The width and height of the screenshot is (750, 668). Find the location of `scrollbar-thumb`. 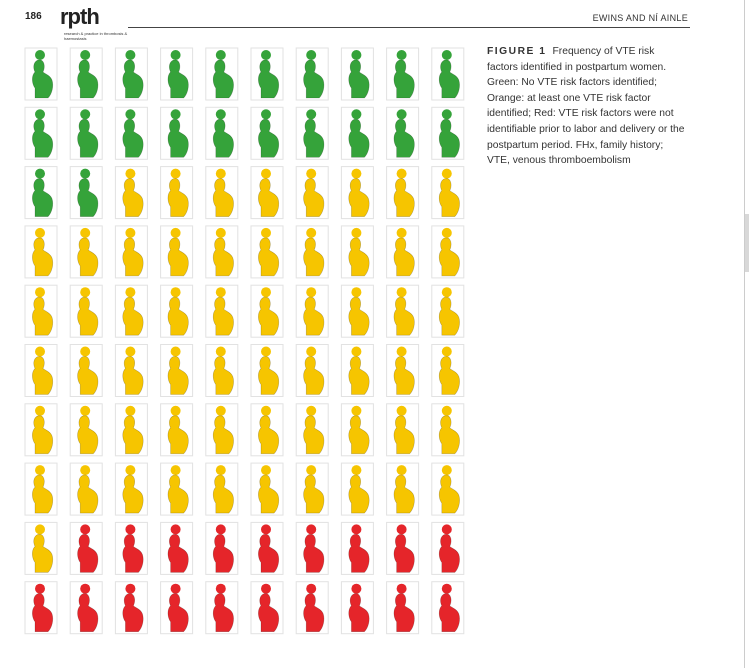

scrollbar-thumb is located at coordinates (747, 243).